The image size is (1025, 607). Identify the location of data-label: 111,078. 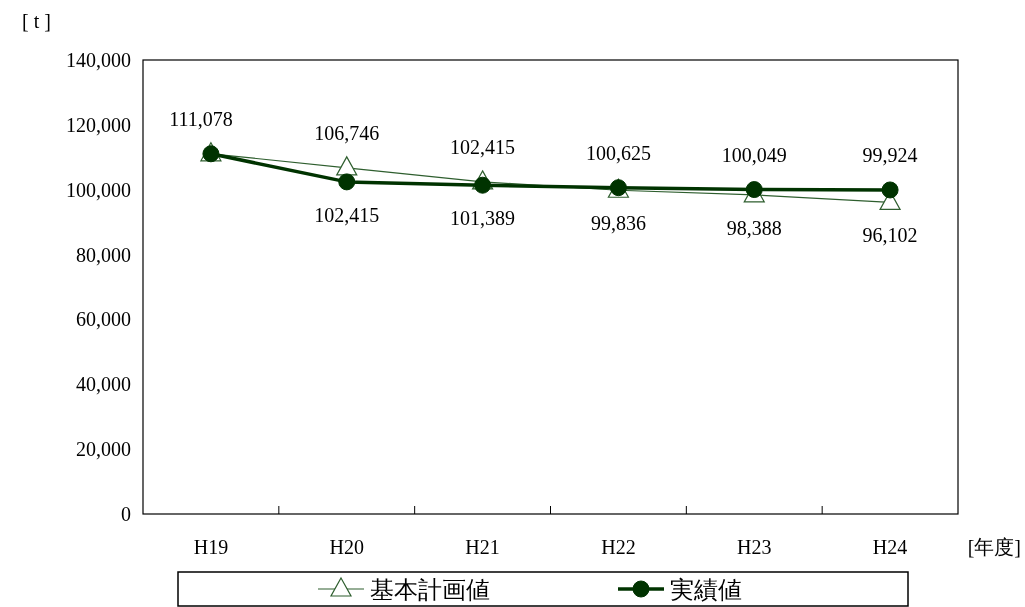
(201, 118).